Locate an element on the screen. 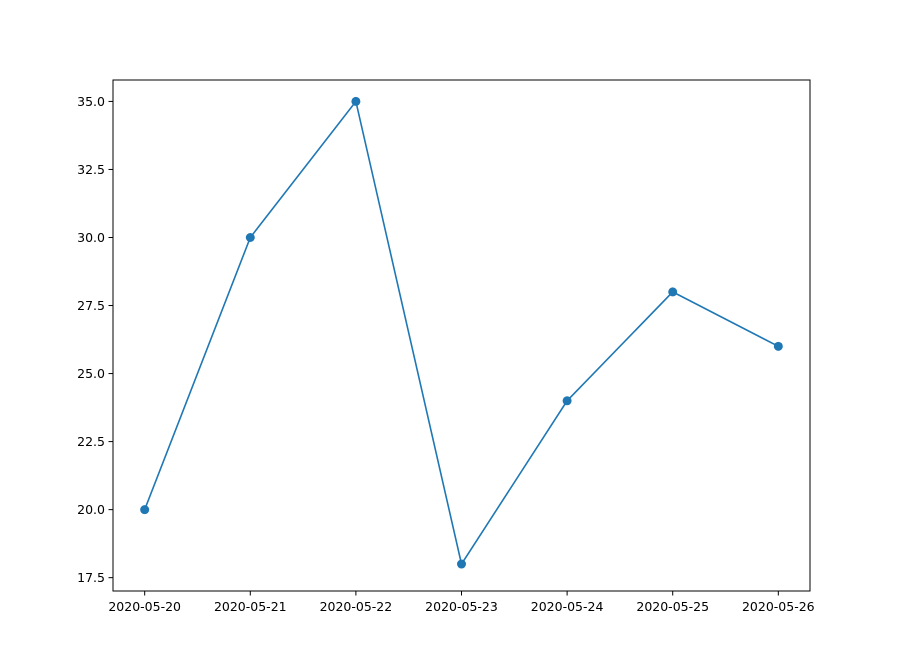  y-tick-label: 20.0 is located at coordinates (91, 509).